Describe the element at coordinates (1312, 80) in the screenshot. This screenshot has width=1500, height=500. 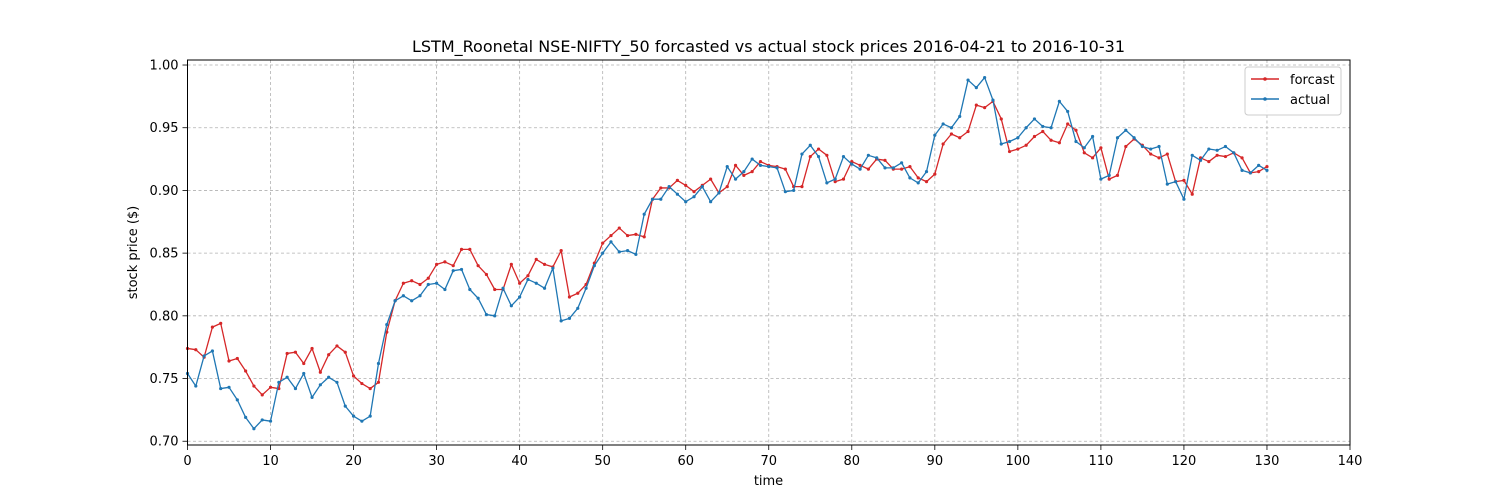
I see `legend-label-forcast: forcast` at that location.